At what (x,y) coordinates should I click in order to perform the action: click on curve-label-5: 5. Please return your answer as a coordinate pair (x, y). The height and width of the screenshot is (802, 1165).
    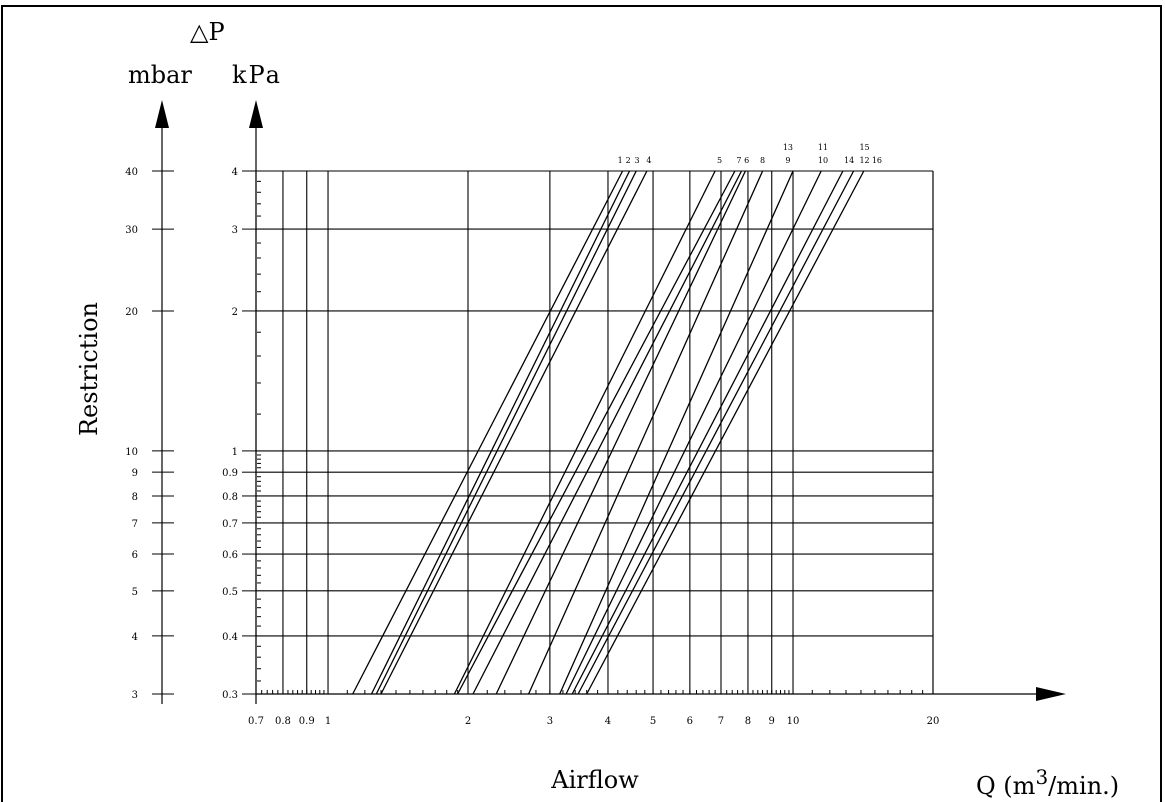
    Looking at the image, I should click on (719, 160).